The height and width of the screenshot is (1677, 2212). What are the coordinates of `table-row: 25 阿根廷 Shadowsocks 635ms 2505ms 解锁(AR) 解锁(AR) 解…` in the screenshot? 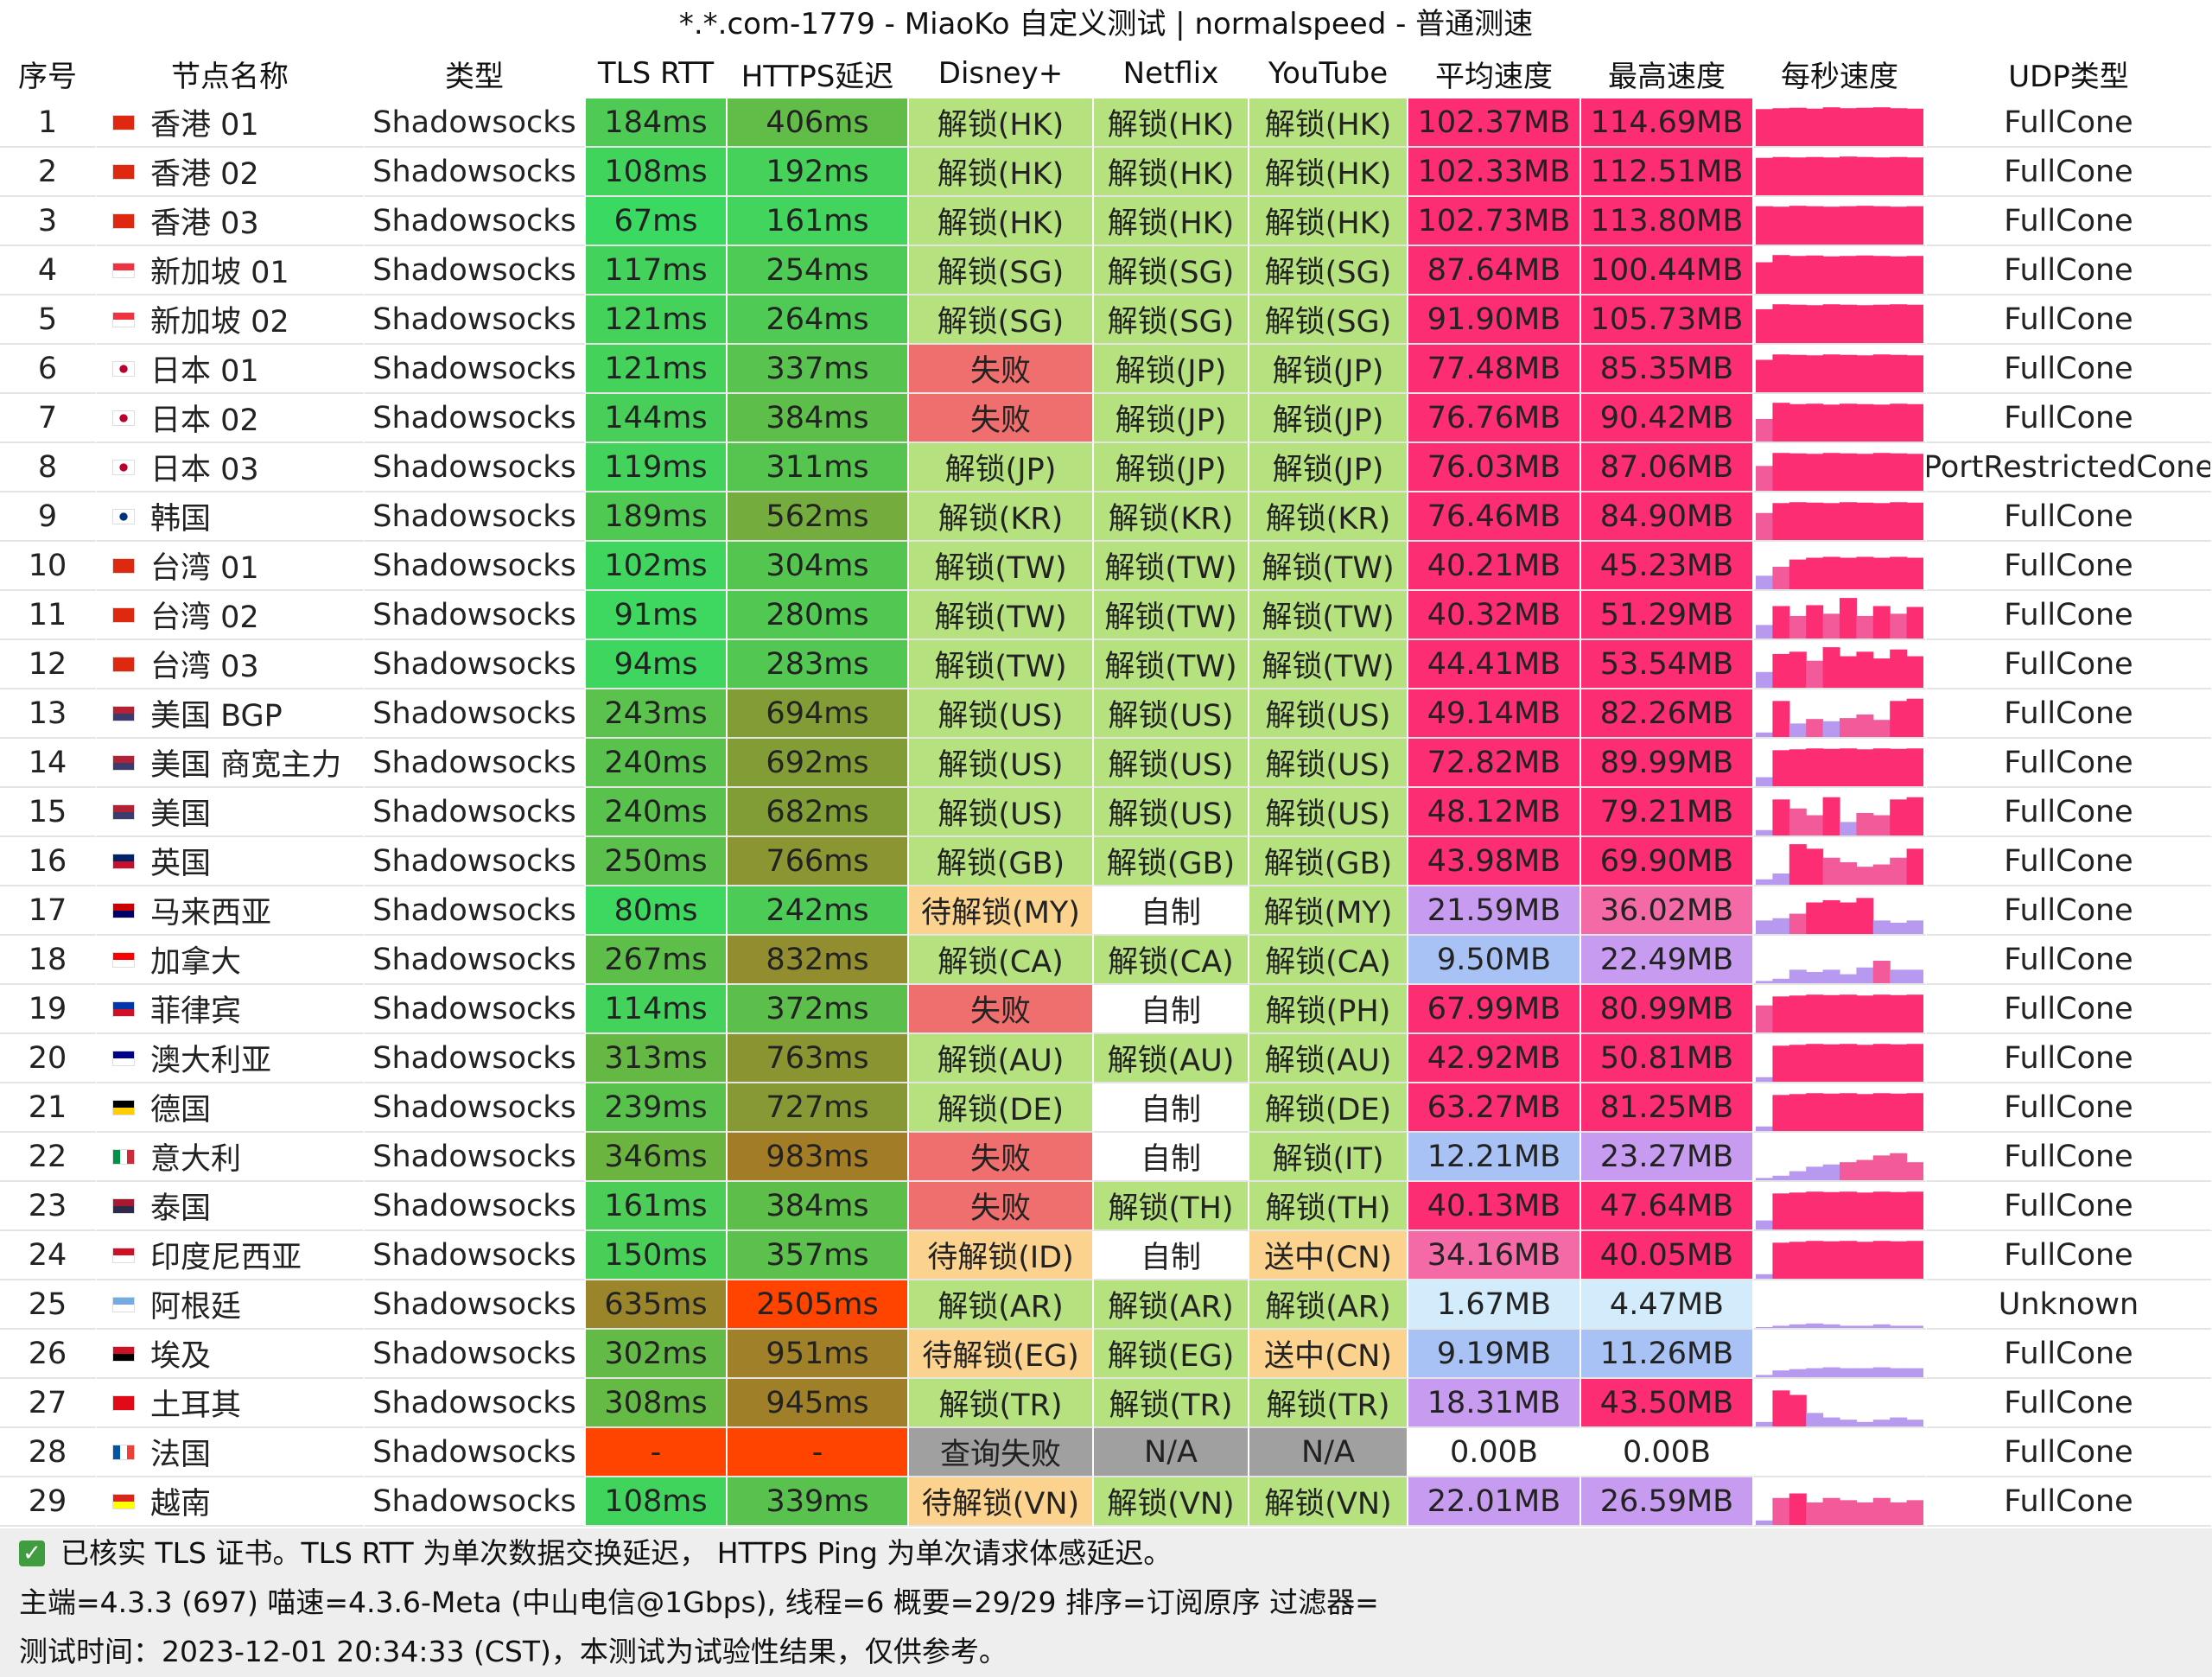 It's located at (1106, 1305).